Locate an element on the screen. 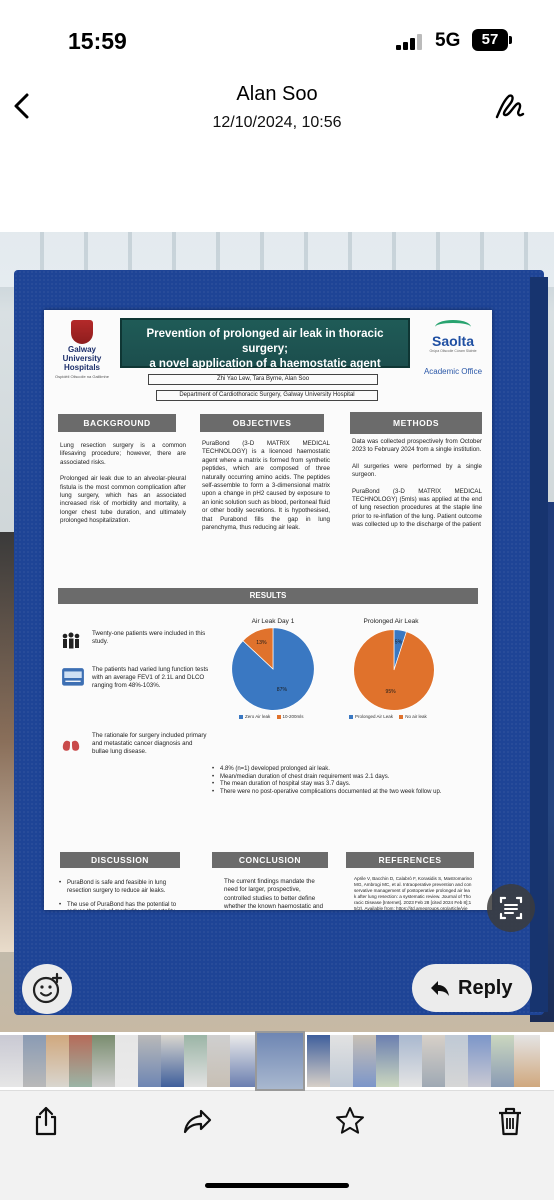 The image size is (554, 1200). chart-1-title: Air Leak Day 1 is located at coordinates (273, 621).